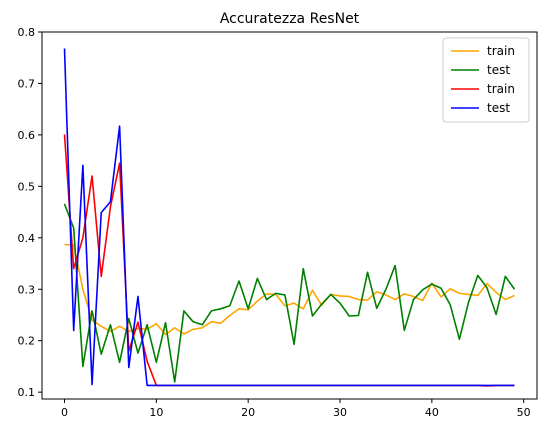 The height and width of the screenshot is (435, 547). What do you see at coordinates (432, 412) in the screenshot?
I see `x-tick-label: 40` at bounding box center [432, 412].